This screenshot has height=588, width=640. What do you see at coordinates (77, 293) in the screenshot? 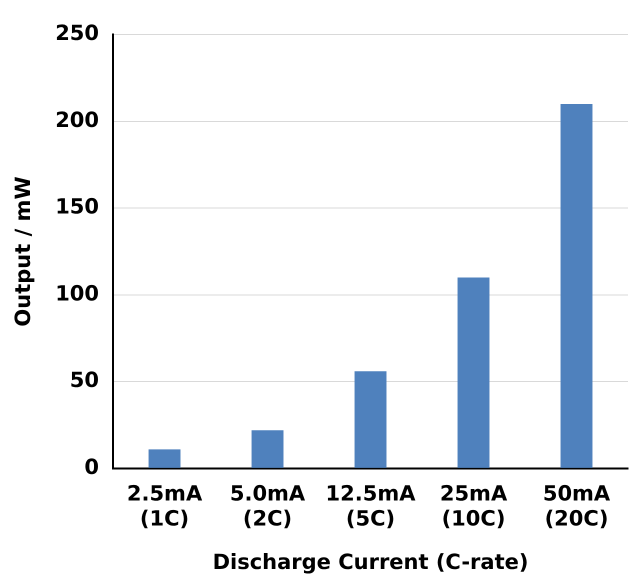
I see `y-tick-label: 100` at bounding box center [77, 293].